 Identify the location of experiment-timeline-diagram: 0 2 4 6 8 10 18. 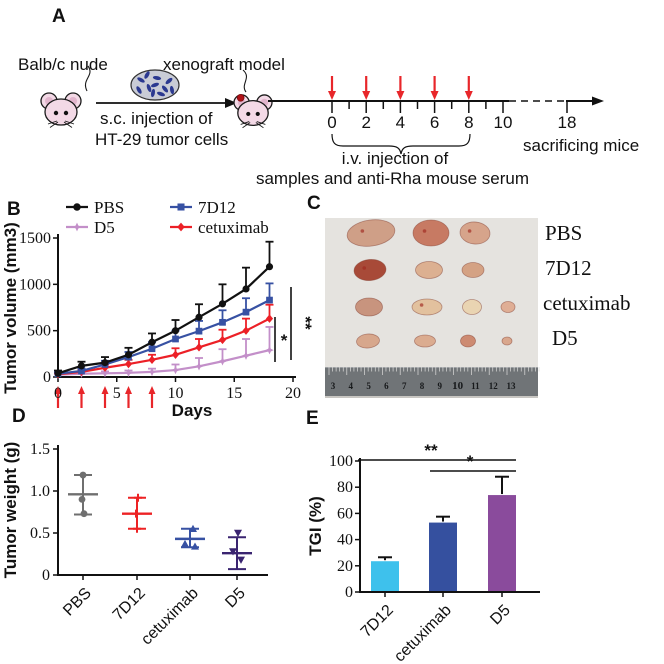
(322, 110).